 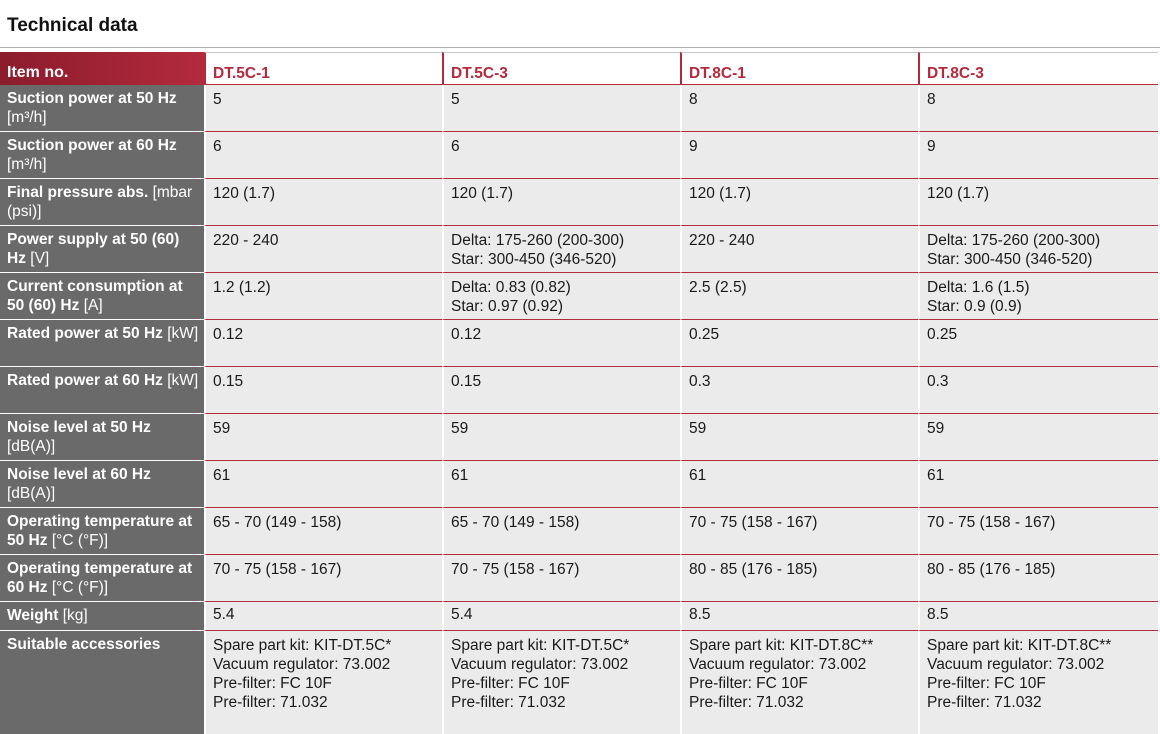 What do you see at coordinates (561, 108) in the screenshot?
I see `value-cell: 5` at bounding box center [561, 108].